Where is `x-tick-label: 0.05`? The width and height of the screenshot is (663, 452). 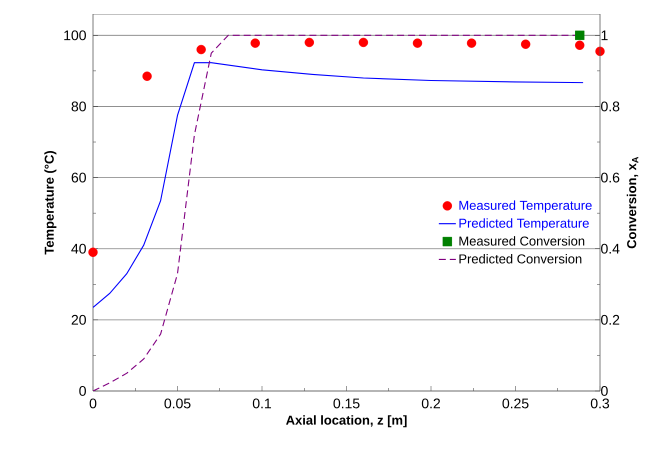 x-tick-label: 0.05 is located at coordinates (177, 403).